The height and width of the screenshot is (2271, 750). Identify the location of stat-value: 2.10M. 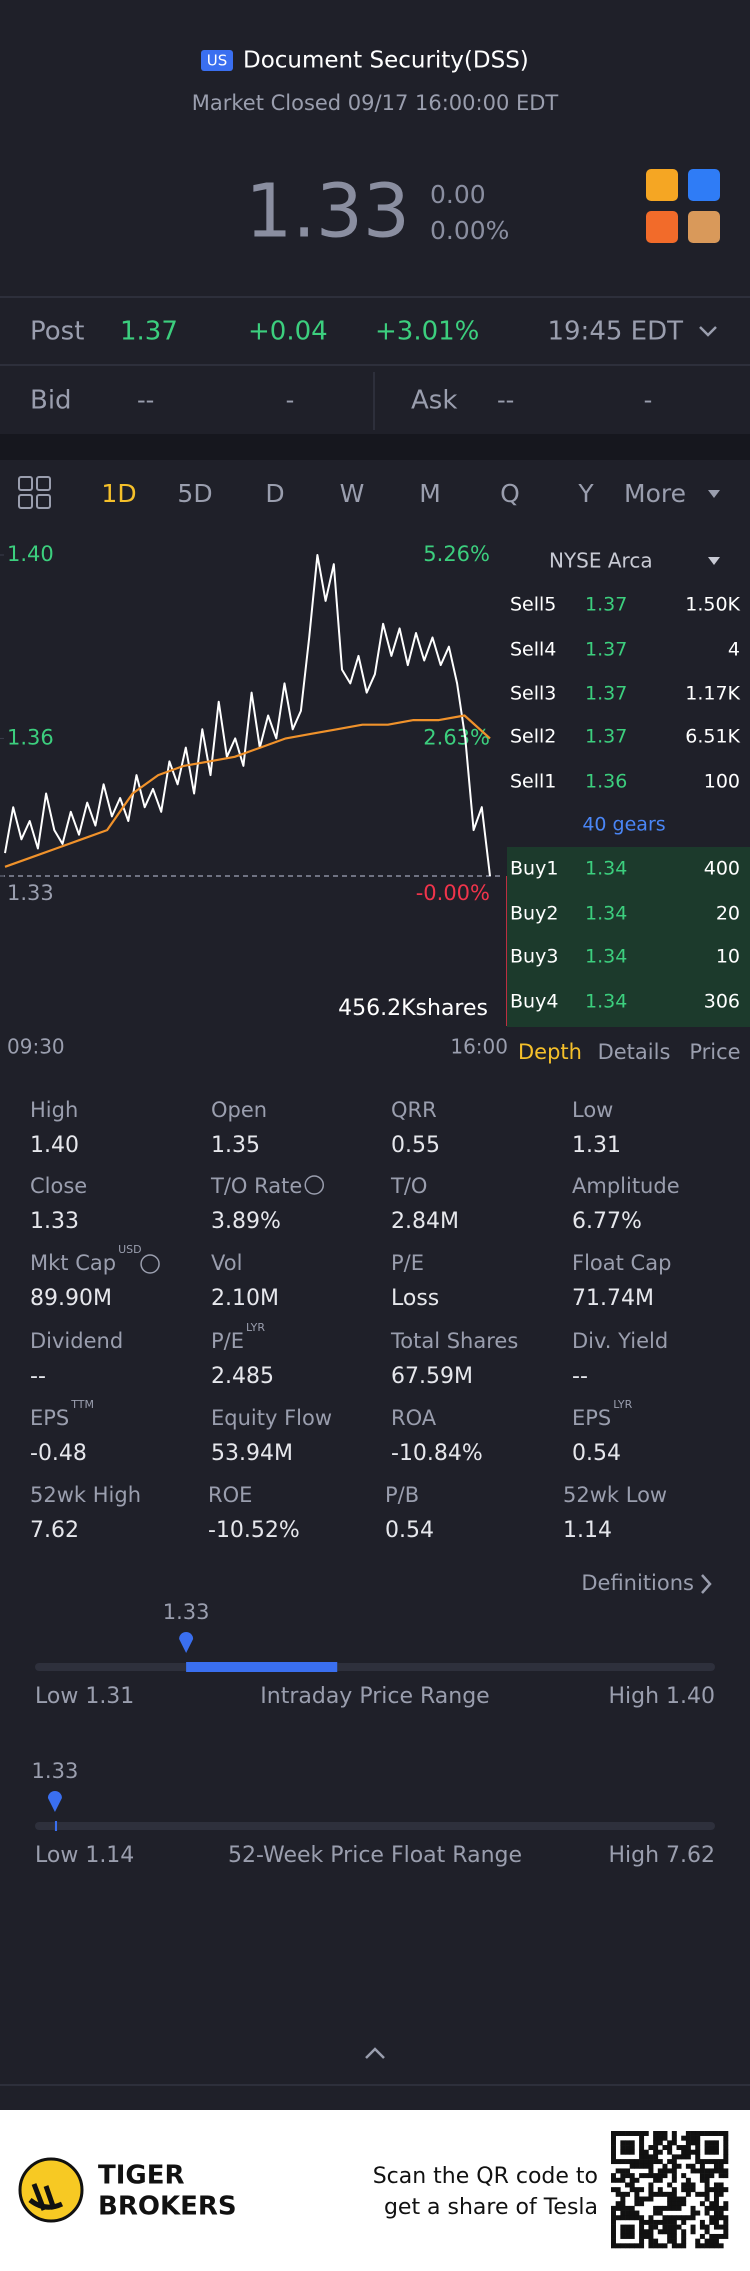
(245, 1298).